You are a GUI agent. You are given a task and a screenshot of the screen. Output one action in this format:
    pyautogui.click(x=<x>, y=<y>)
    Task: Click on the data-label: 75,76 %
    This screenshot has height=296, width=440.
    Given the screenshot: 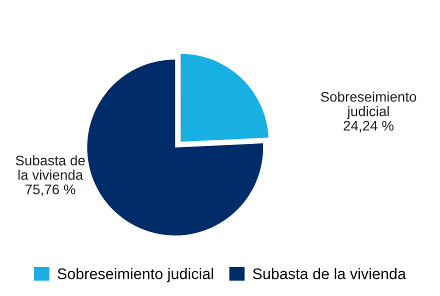 What is the action you would take?
    pyautogui.click(x=51, y=190)
    